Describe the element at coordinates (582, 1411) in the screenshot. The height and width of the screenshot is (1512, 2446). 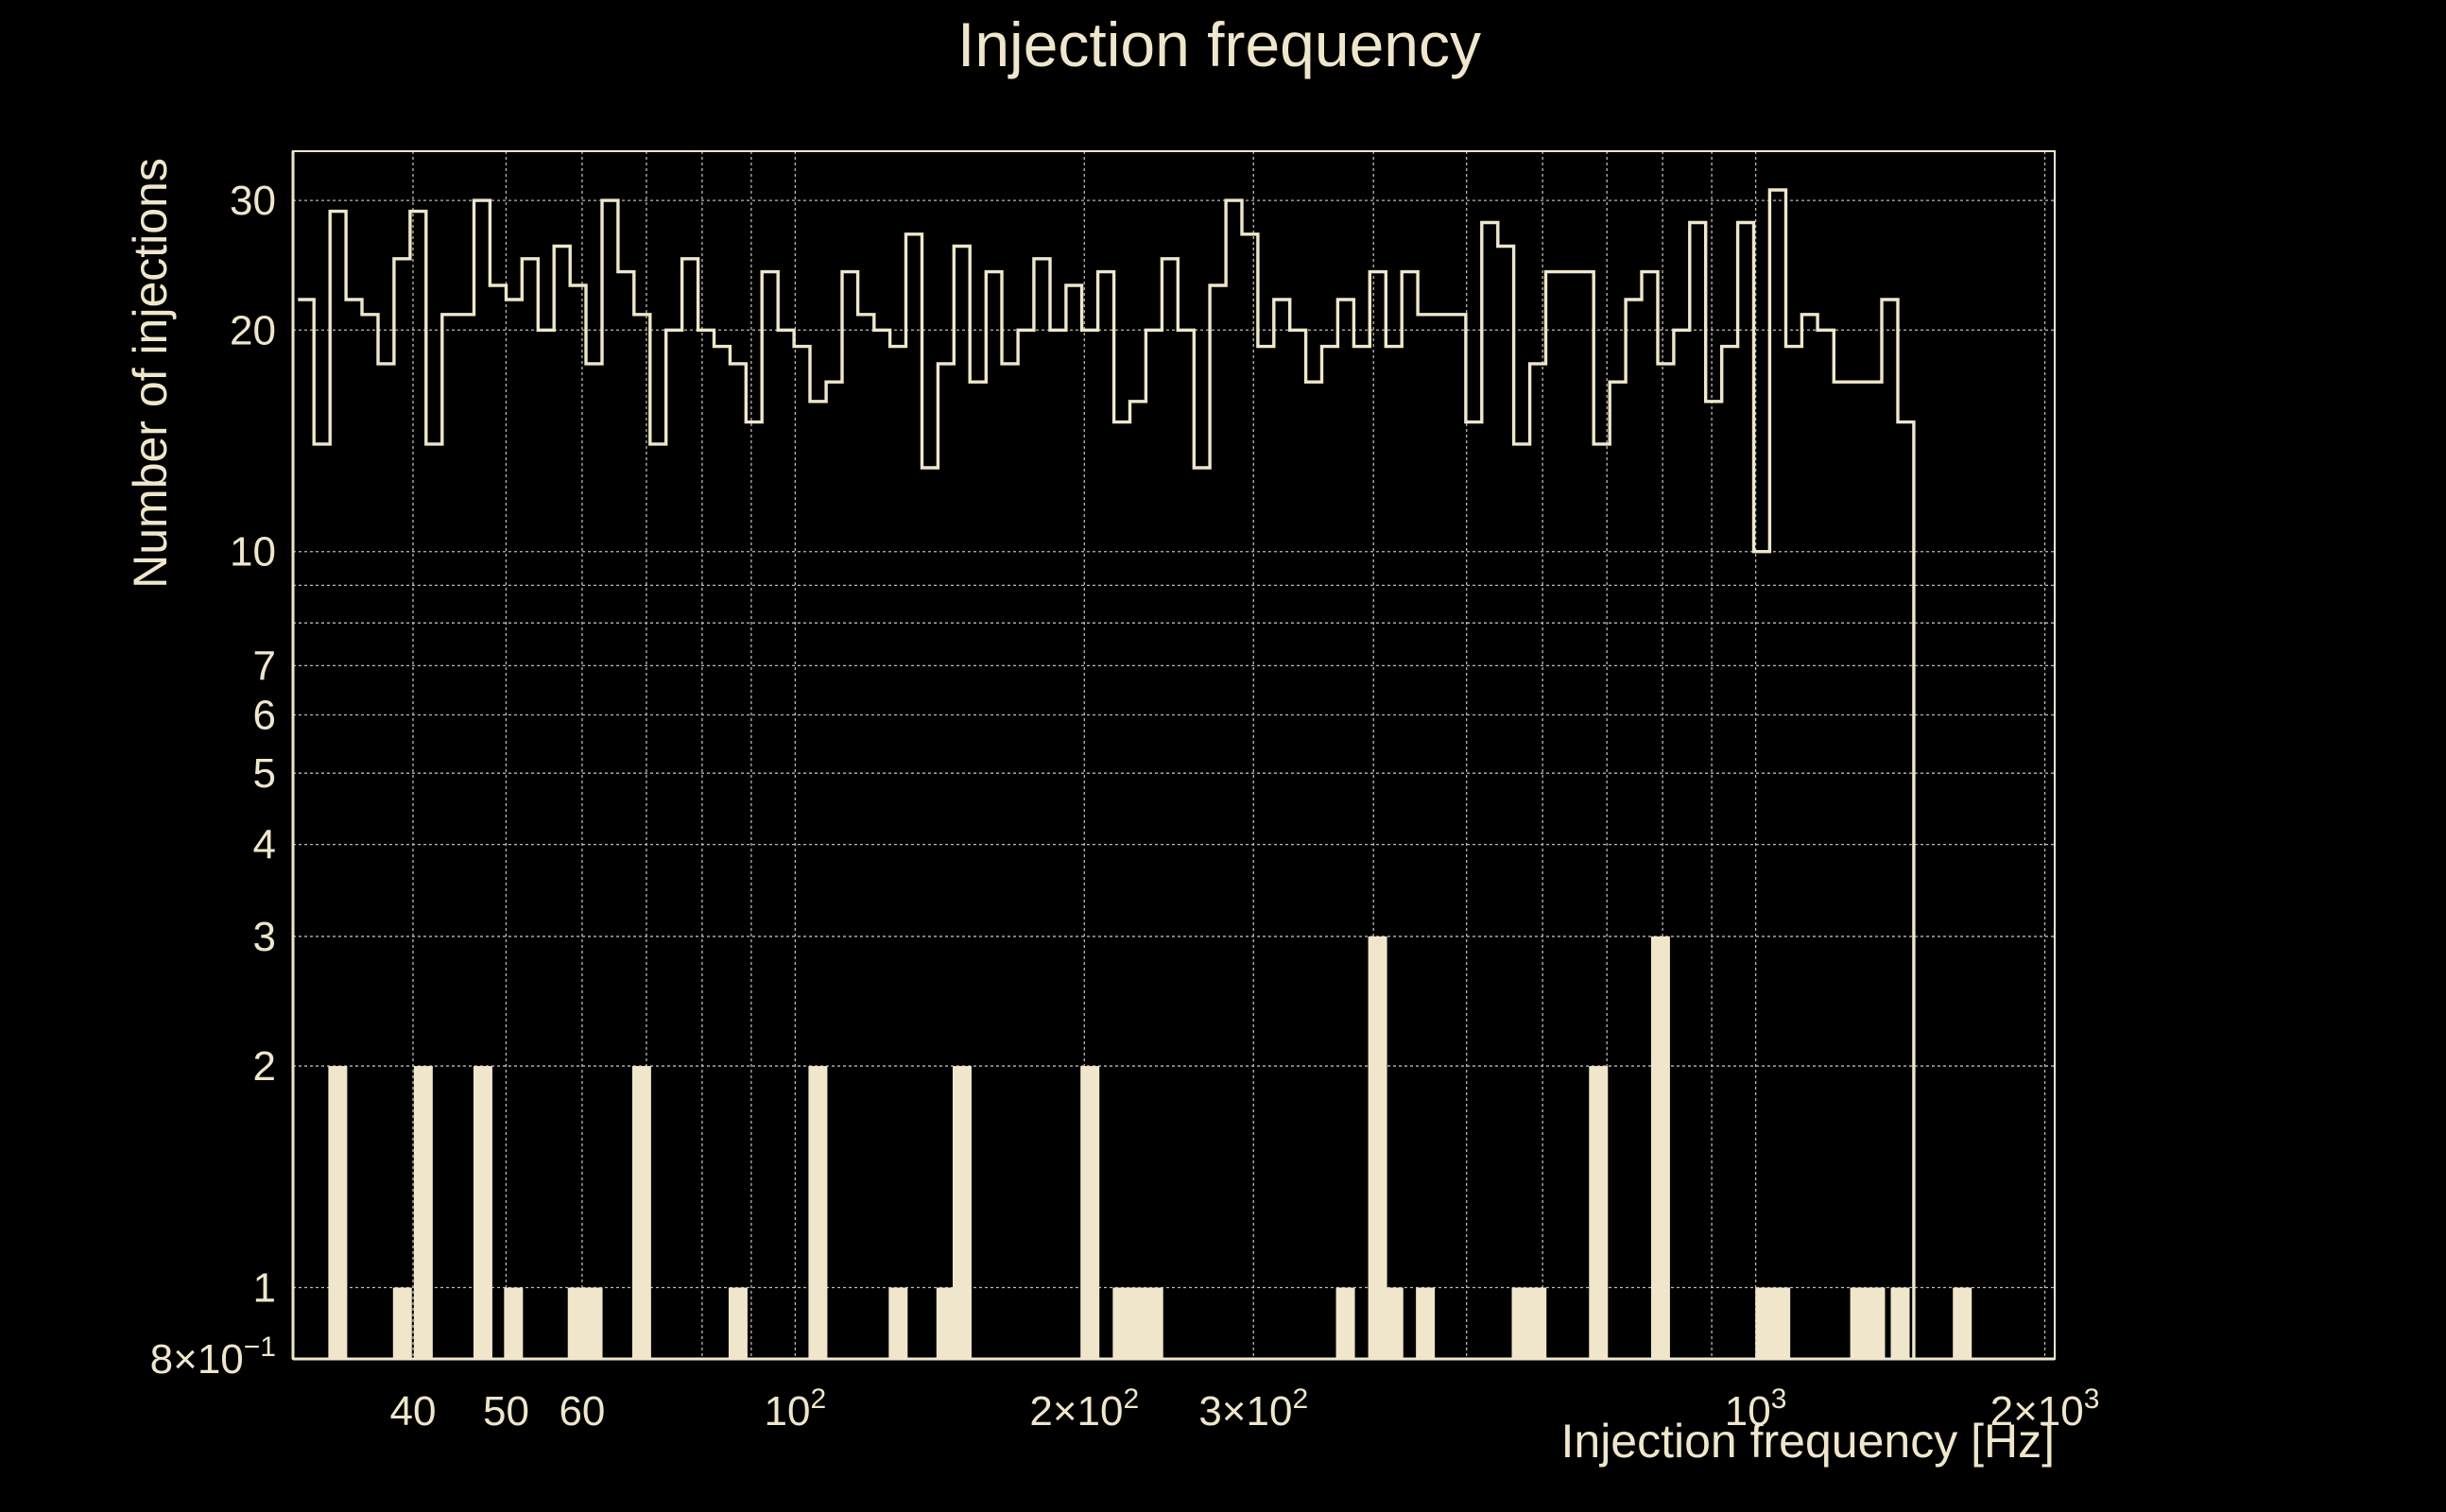
I see `x-tick-label: 60` at that location.